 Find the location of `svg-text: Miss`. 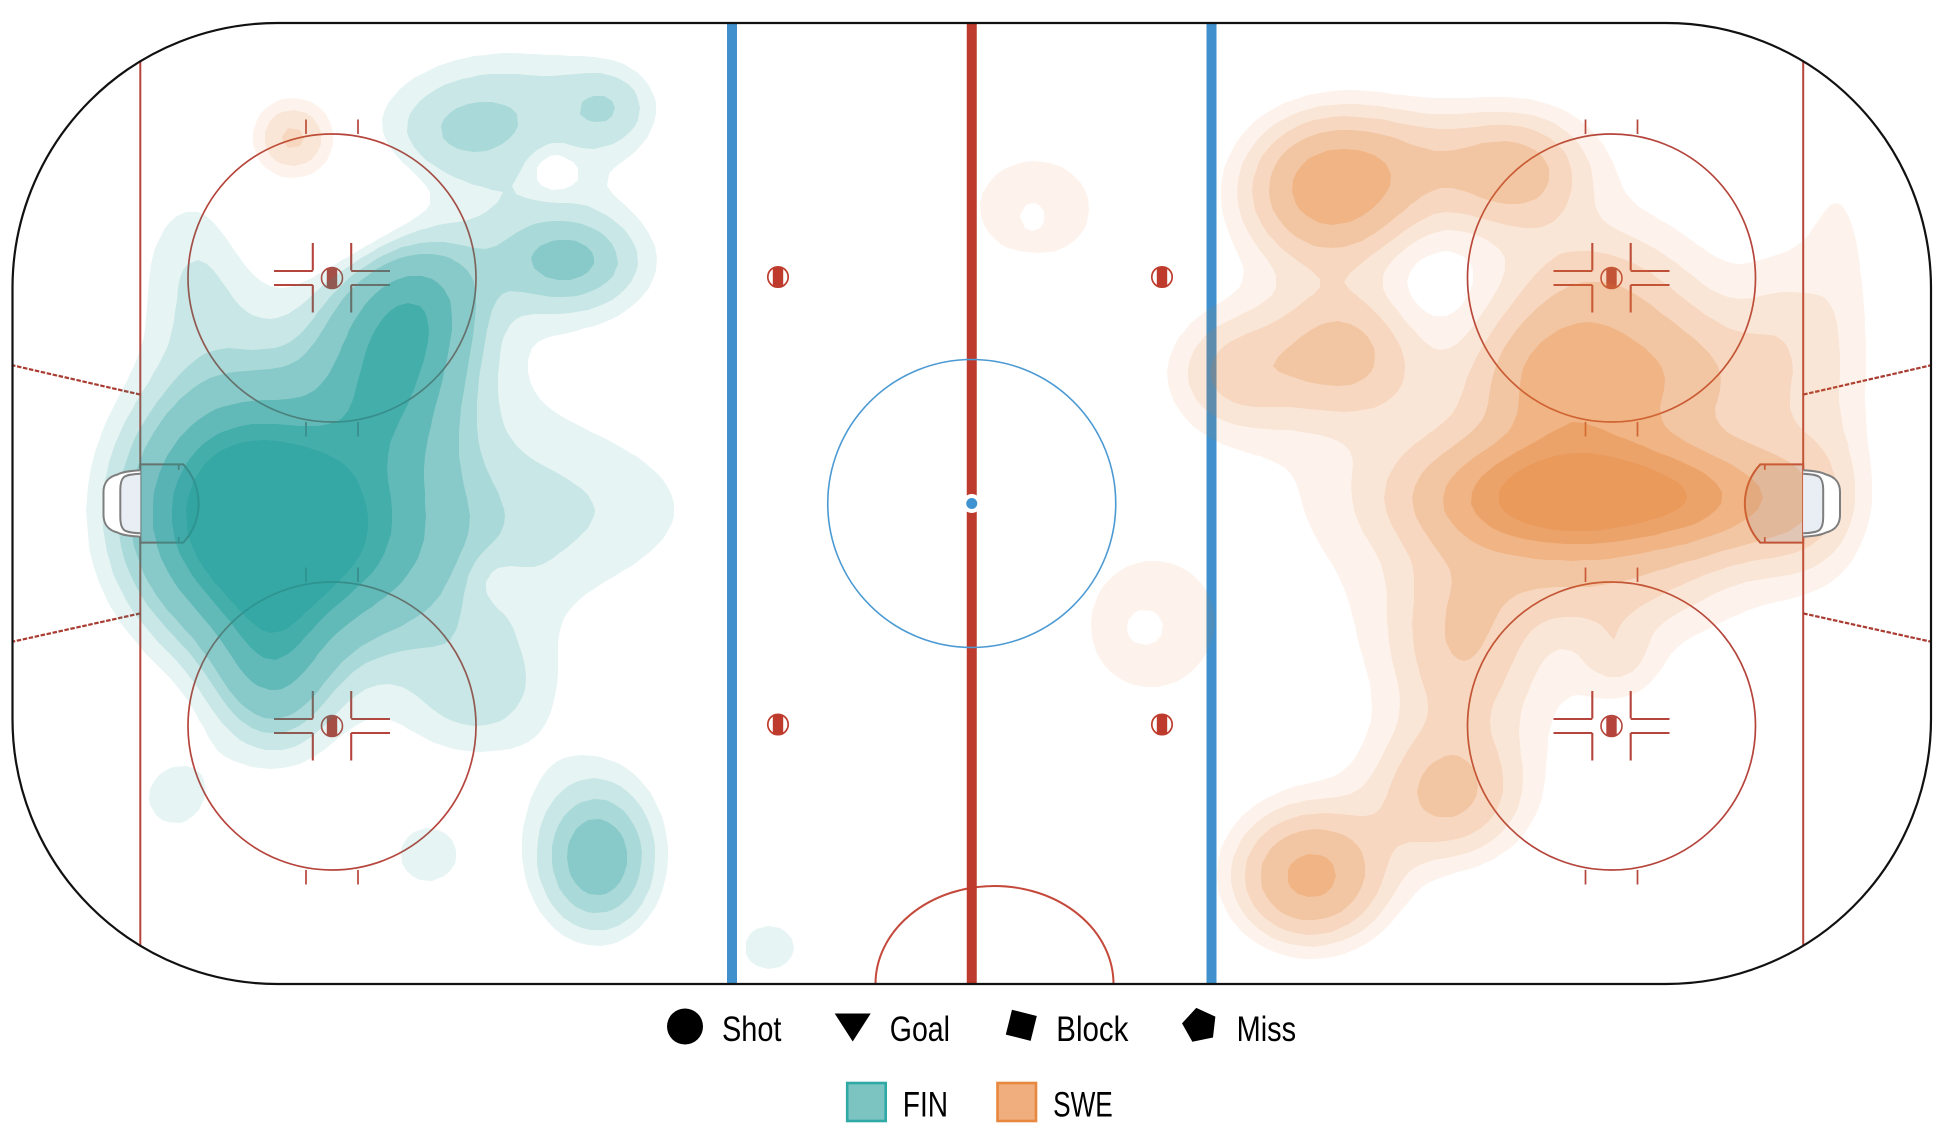

svg-text: Miss is located at coordinates (1267, 1029).